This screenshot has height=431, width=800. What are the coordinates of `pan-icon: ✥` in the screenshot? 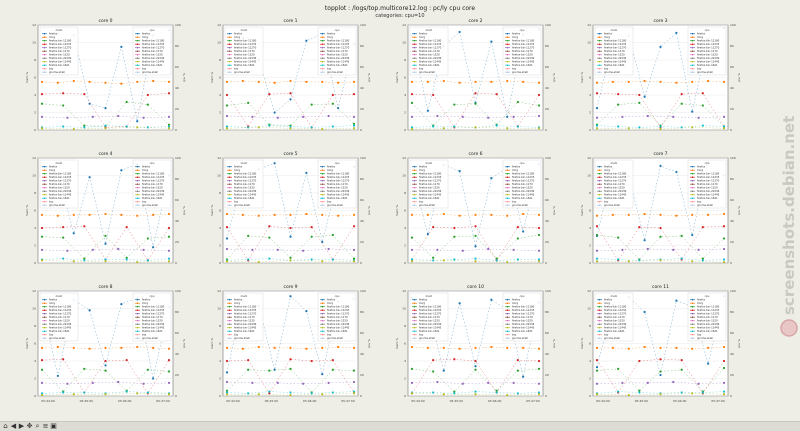 It's located at (29, 426).